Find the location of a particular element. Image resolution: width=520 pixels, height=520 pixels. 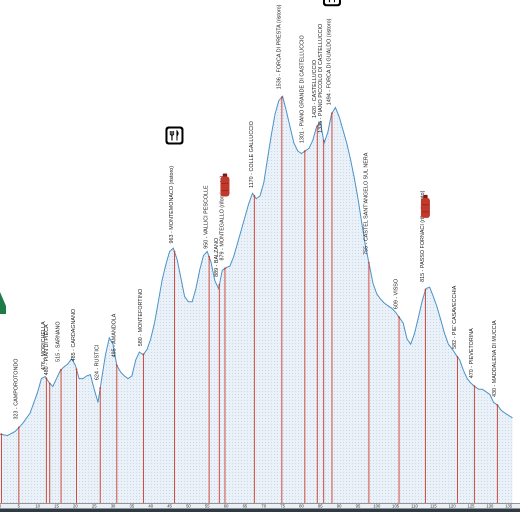

waypoint-label: 1420 - CASTELLUCCIO is located at coordinates (315, 89).